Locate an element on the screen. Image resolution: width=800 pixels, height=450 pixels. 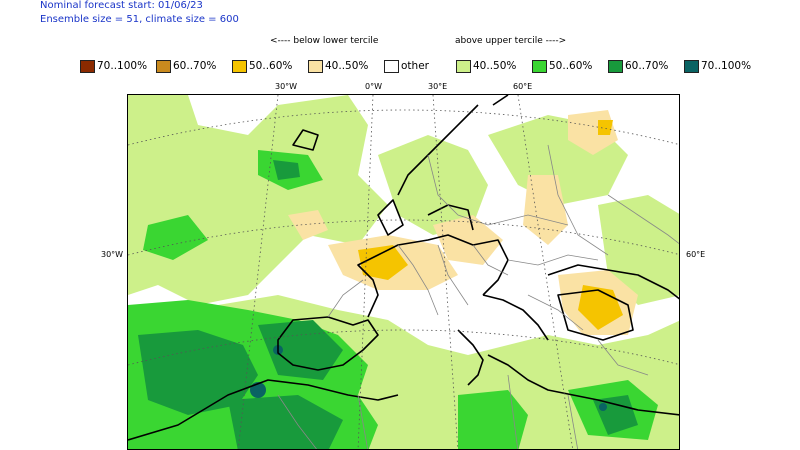
ensemble-size-text: Ensemble size = 51, climate size = 600 is located at coordinates (139, 19).